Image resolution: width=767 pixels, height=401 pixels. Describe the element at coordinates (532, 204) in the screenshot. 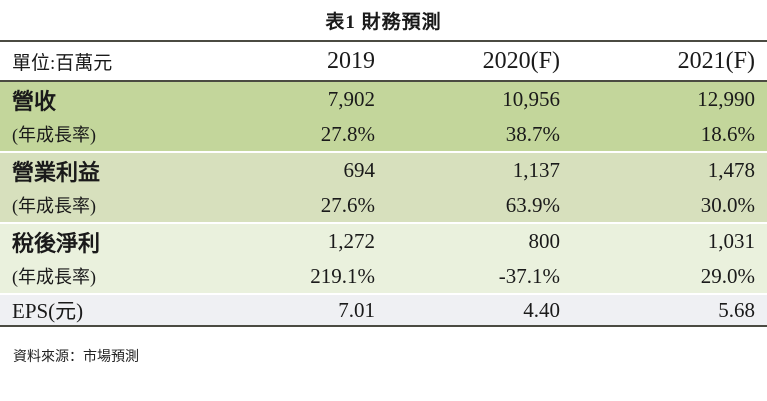

I see `cell-value: 63.9%` at that location.